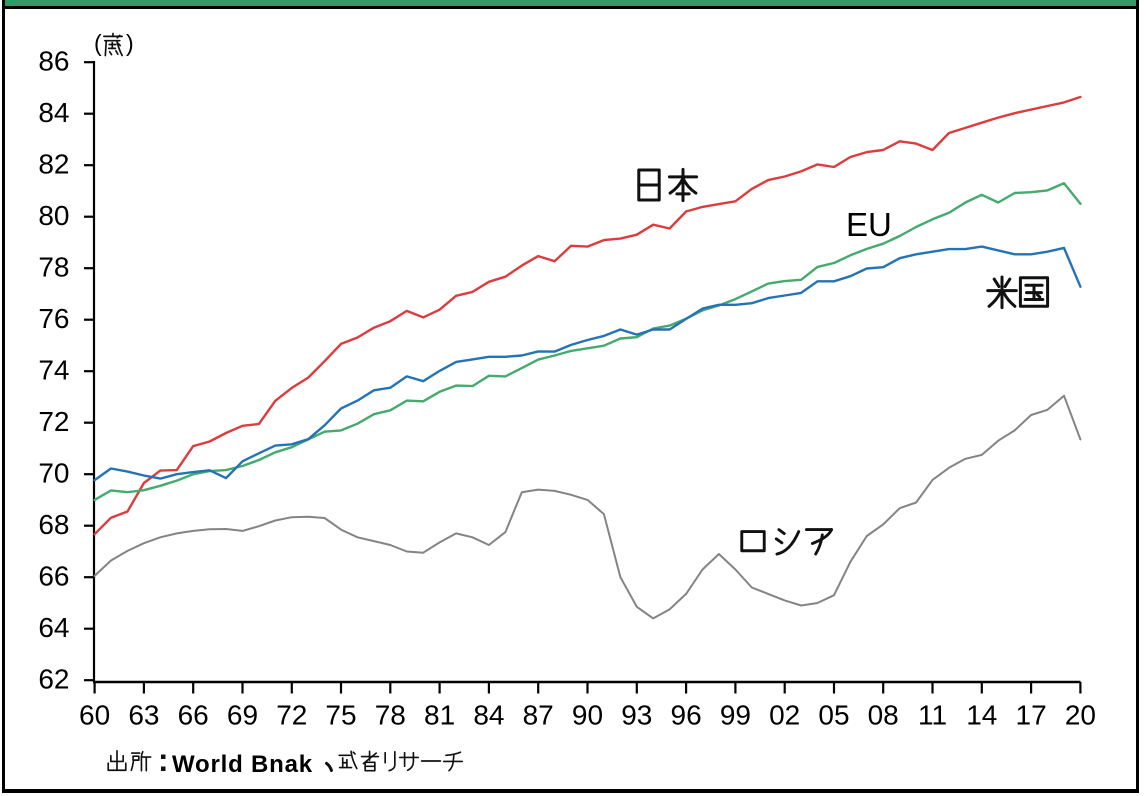  Describe the element at coordinates (869, 224) in the screenshot. I see `svg-text: EU` at that location.